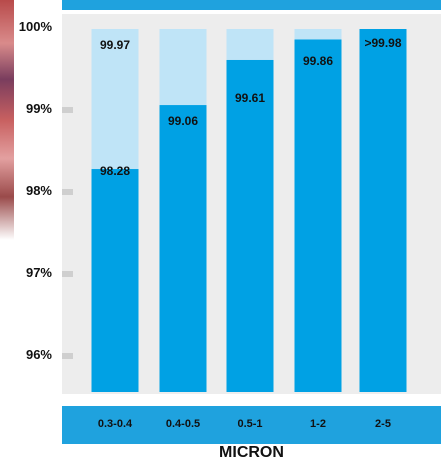 Image resolution: width=441 pixels, height=462 pixels. I want to click on data-label: 99.61, so click(250, 98).